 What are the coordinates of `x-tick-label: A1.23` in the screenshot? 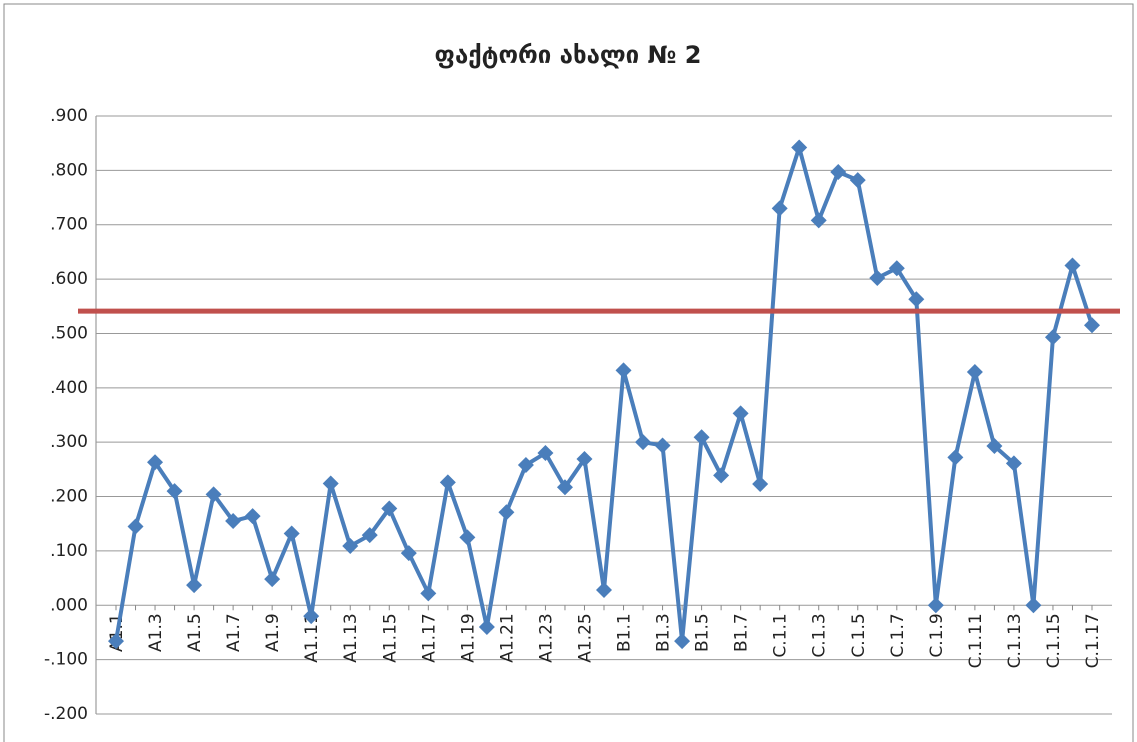 It's located at (546, 637).